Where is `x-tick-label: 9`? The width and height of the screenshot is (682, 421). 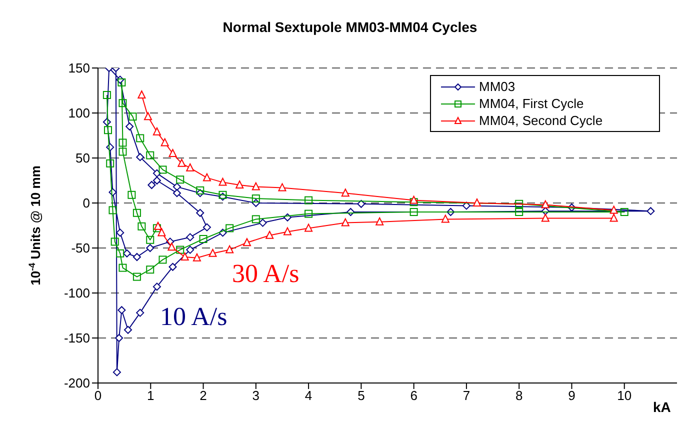 x-tick-label: 9 is located at coordinates (572, 396).